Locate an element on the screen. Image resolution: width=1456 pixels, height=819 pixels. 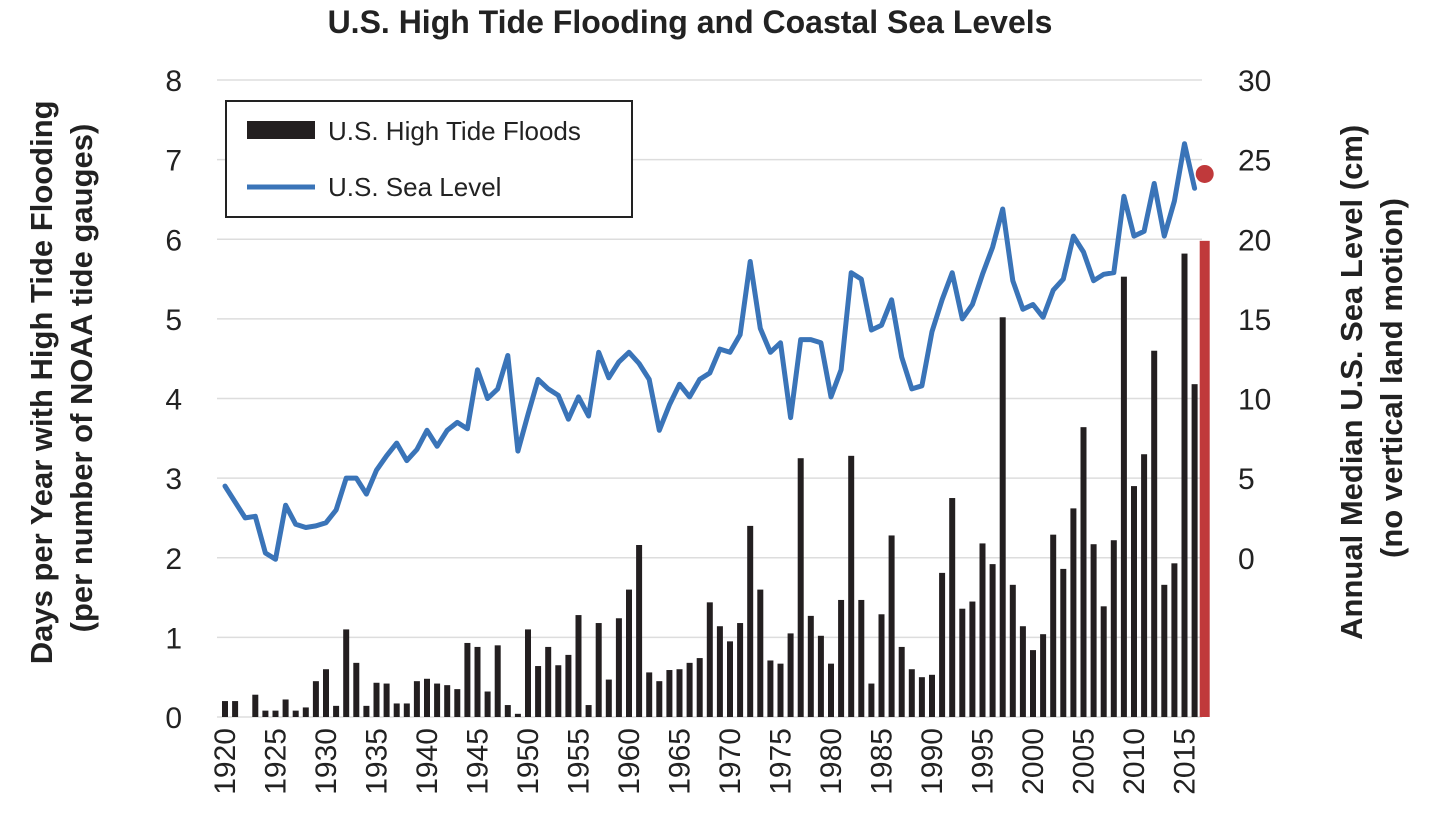
y-axis-right-title-line-1: Annual Median U.S. Sea Level (cm) is located at coordinates (1351, 382).